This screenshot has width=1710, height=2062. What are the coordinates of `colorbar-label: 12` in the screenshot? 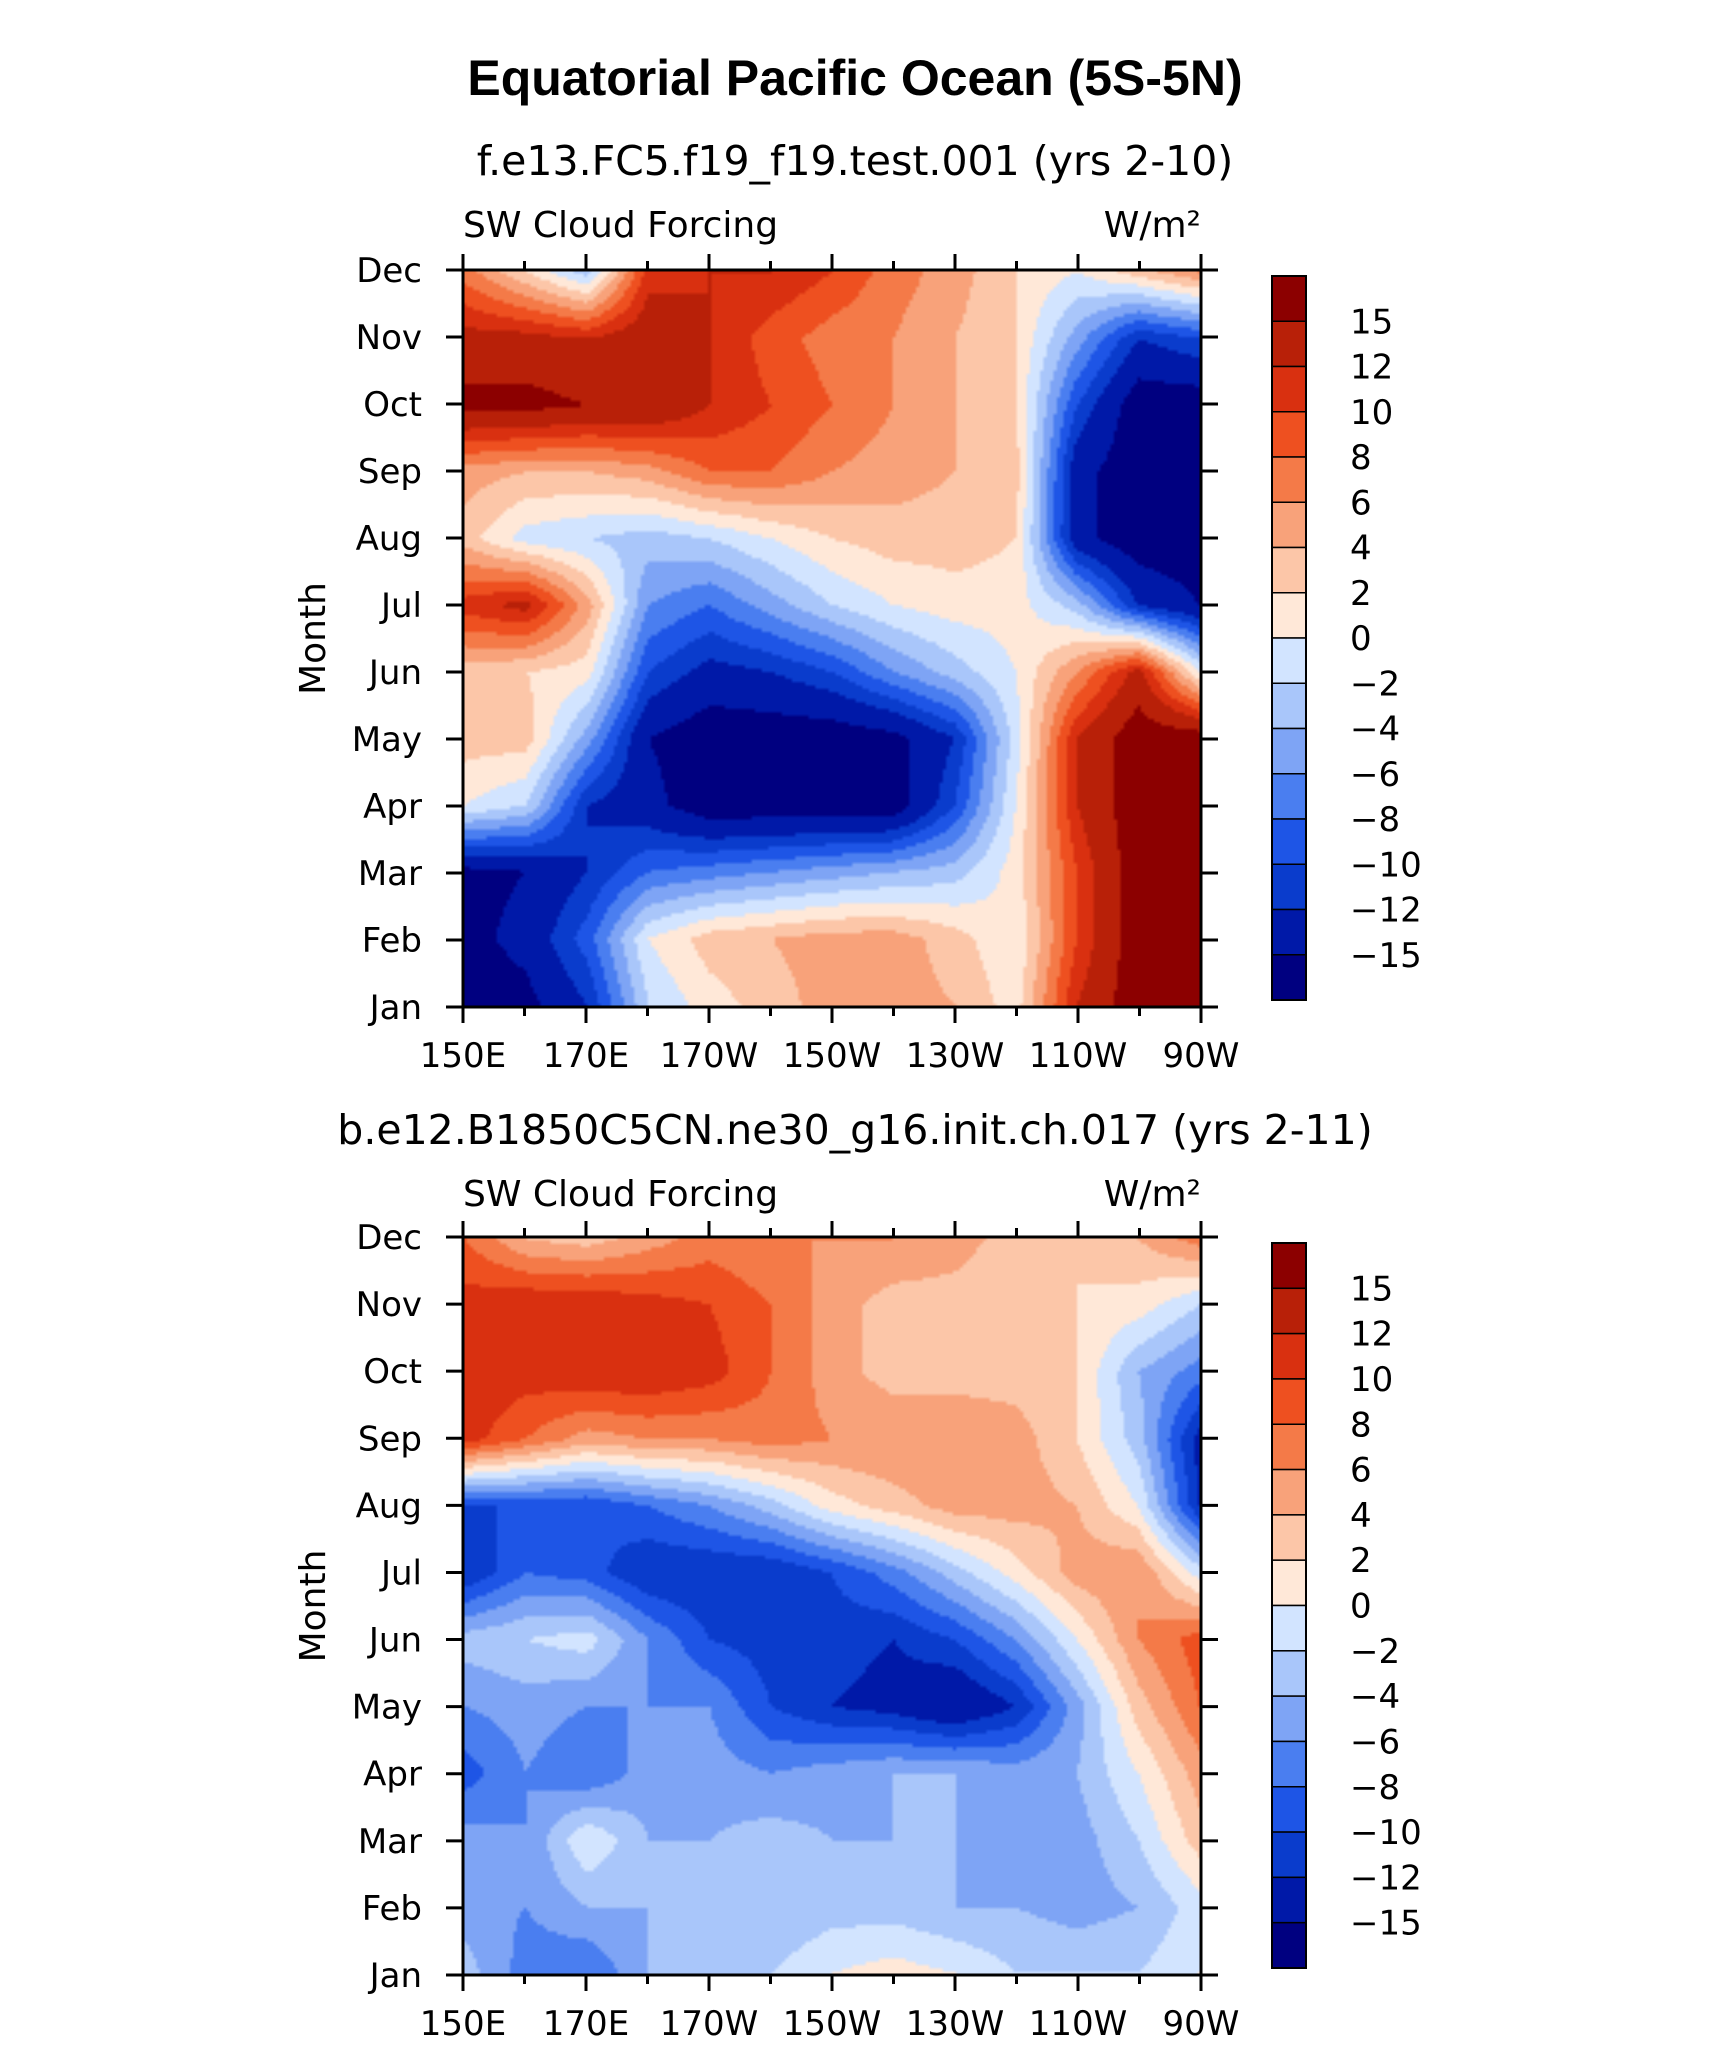 It's located at (1371, 368).